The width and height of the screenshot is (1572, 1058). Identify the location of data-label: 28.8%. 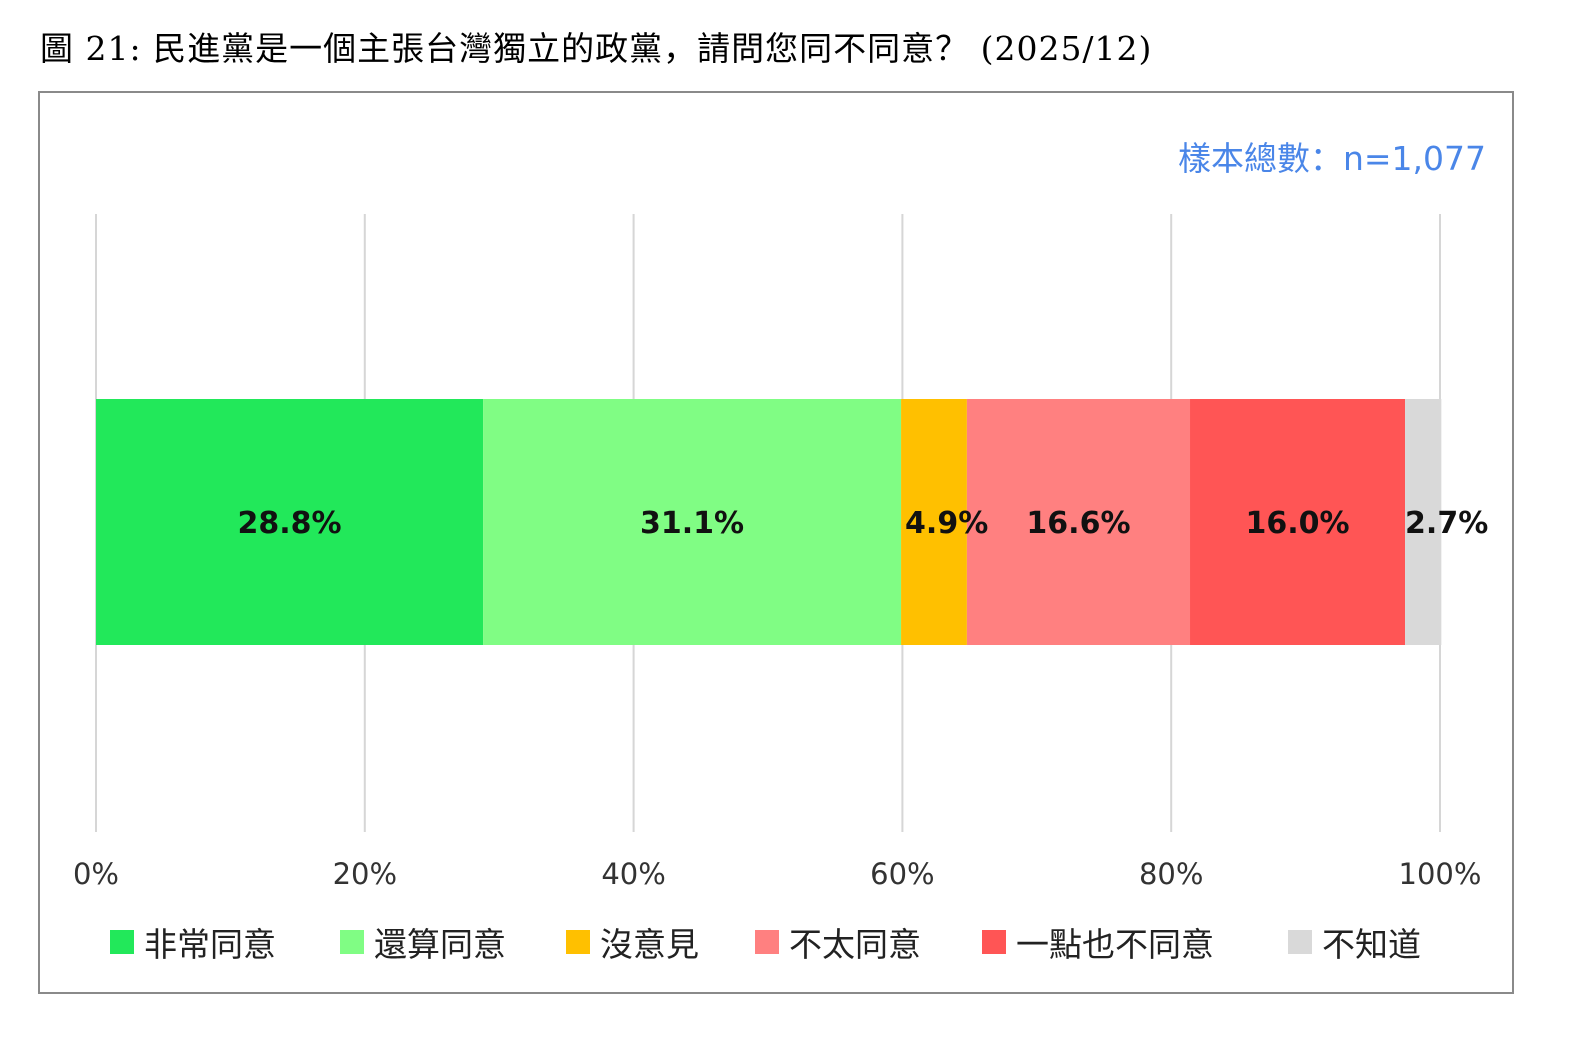
(289, 523).